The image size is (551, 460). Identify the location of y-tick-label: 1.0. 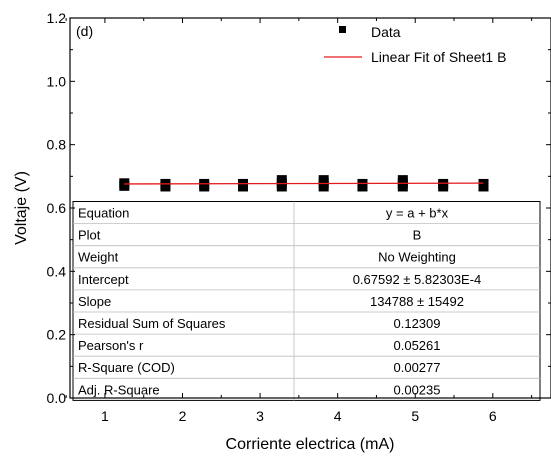
(57, 81).